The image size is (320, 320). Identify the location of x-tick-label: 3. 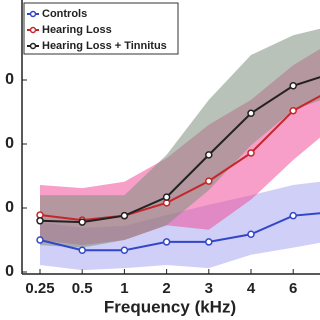
(209, 288).